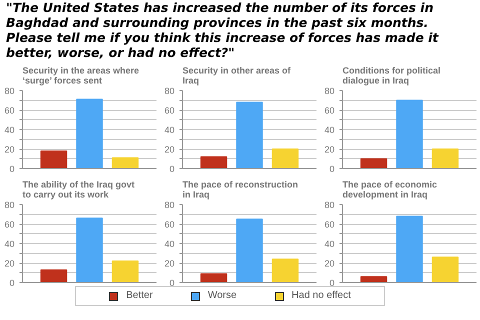 This screenshot has width=480, height=320. I want to click on chart-subtitle: Security in the areas where ‘surge’ forces sent, so click(81, 76).